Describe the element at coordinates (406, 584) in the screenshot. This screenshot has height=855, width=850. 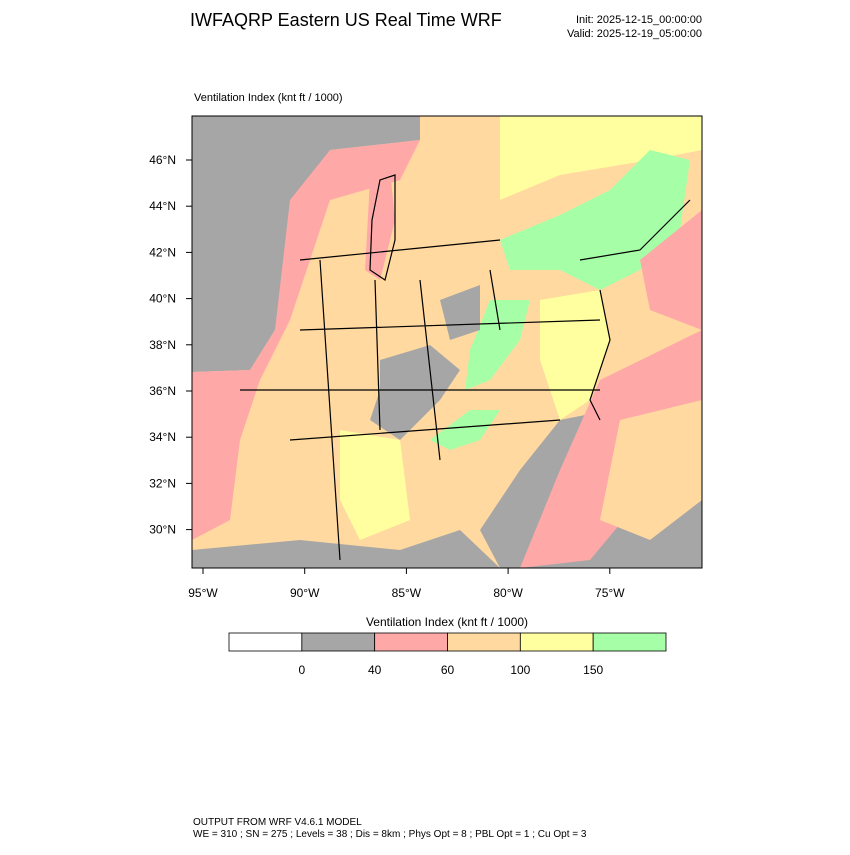
I see `lon-labels: 95°W 90°W 85°W 80°W 75°W` at that location.